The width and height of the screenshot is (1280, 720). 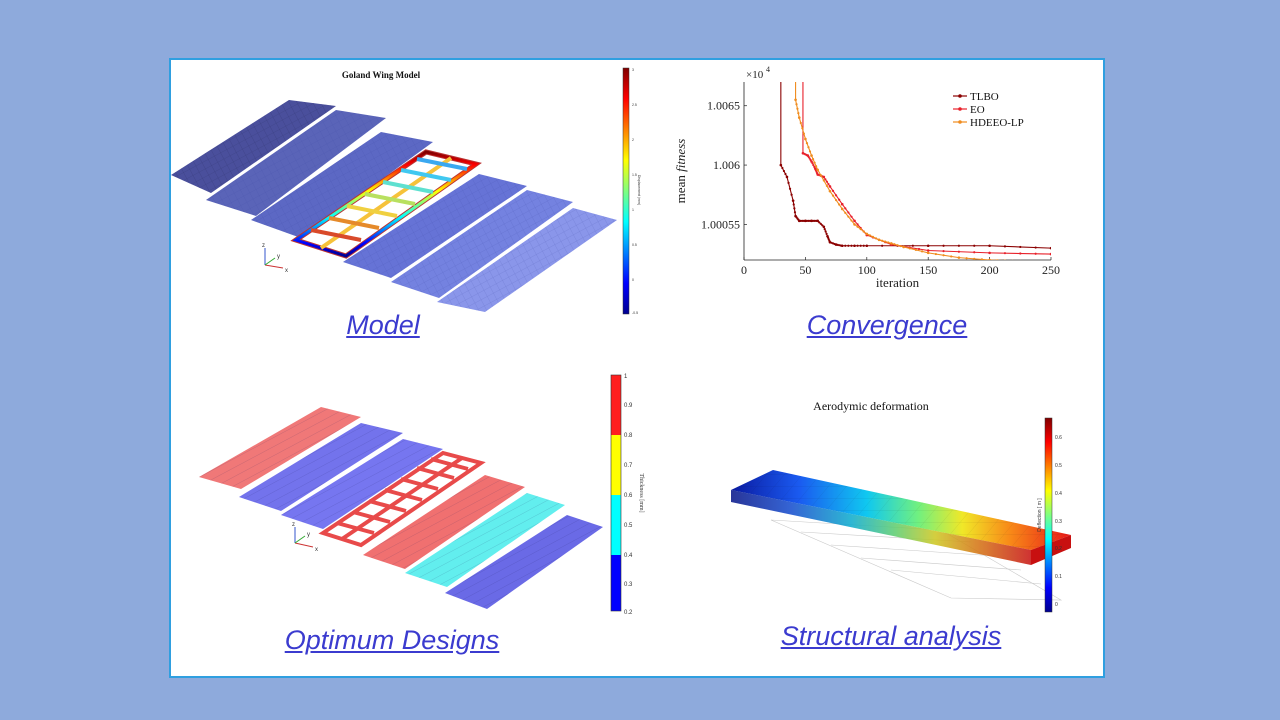 I want to click on axis-z-label: z, so click(x=293, y=525).